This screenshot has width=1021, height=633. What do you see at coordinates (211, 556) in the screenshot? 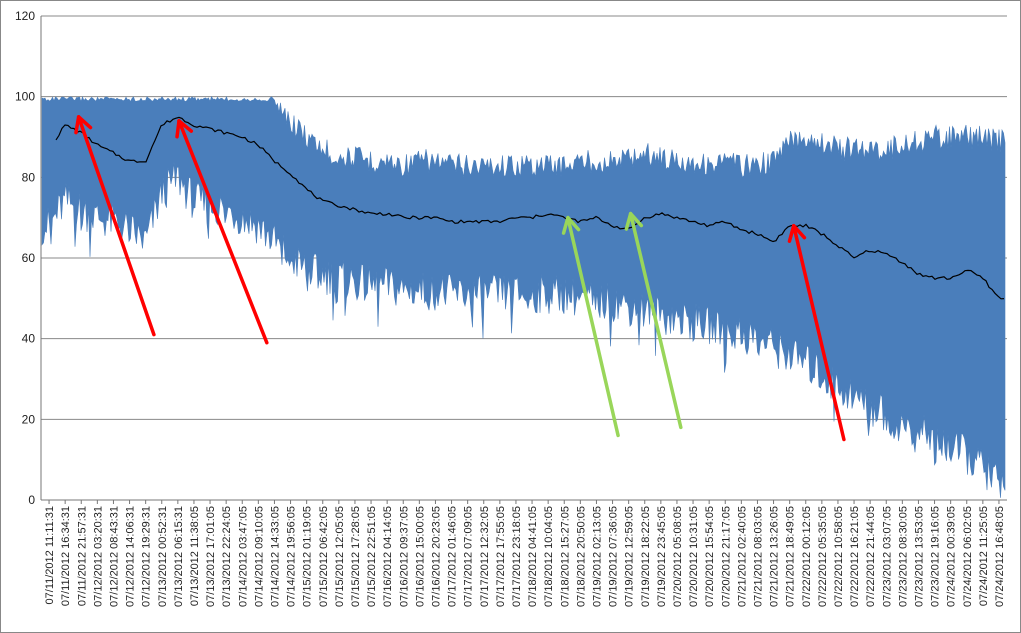
I see `x-tick-label: 07/13/2012 17:01:05` at bounding box center [211, 556].